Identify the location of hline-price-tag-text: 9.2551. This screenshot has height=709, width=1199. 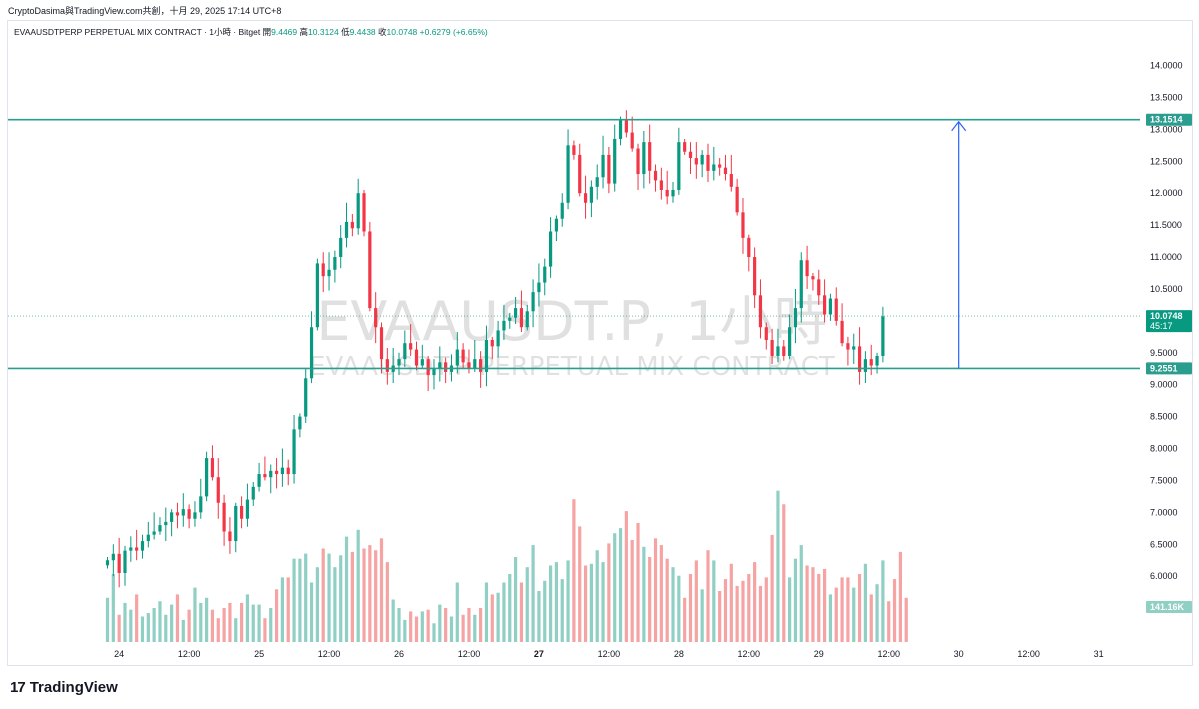
(1164, 368).